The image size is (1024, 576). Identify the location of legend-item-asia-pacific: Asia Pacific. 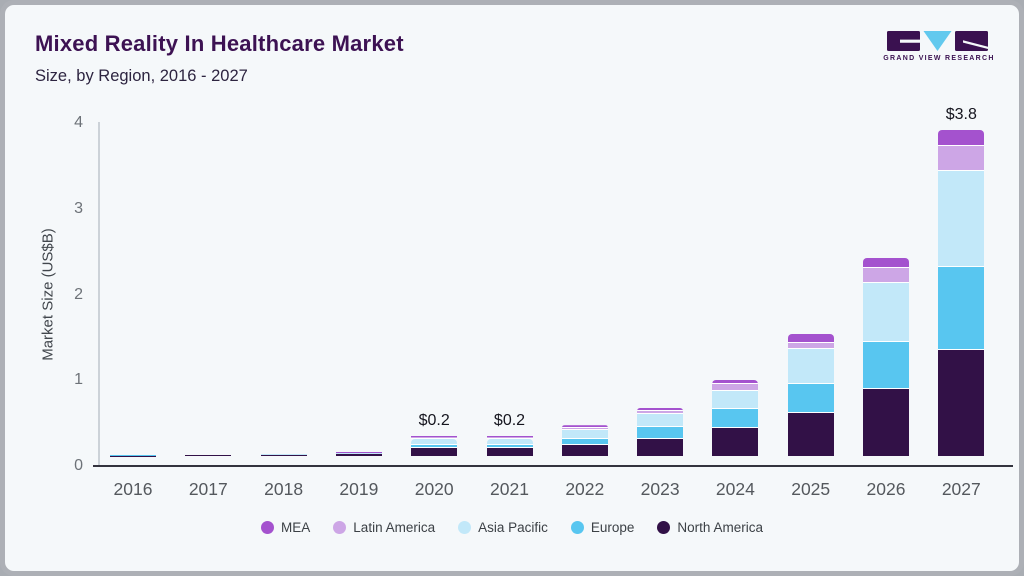
(503, 527).